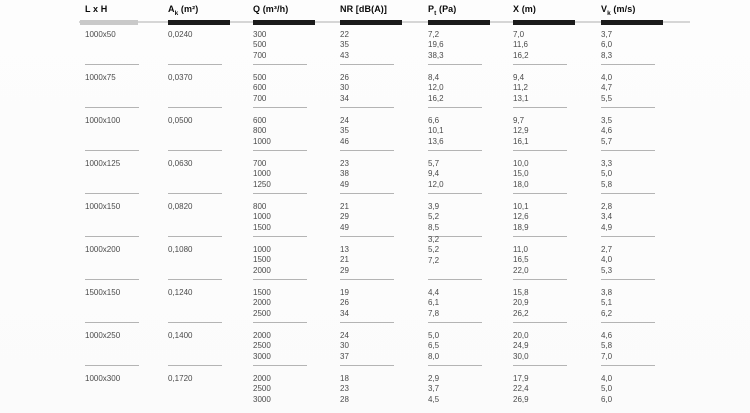 The width and height of the screenshot is (750, 413). I want to click on cell-lines: 3,5 4,6 5,7, so click(645, 131).